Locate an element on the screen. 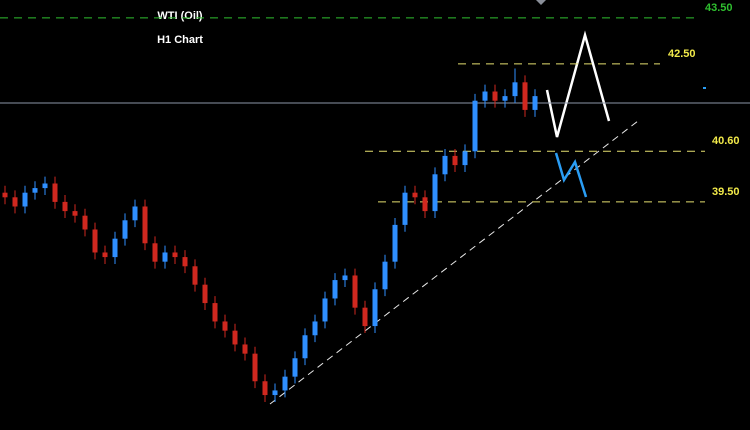 This screenshot has height=430, width=750. chart-title: WTI (Oil) is located at coordinates (180, 16).